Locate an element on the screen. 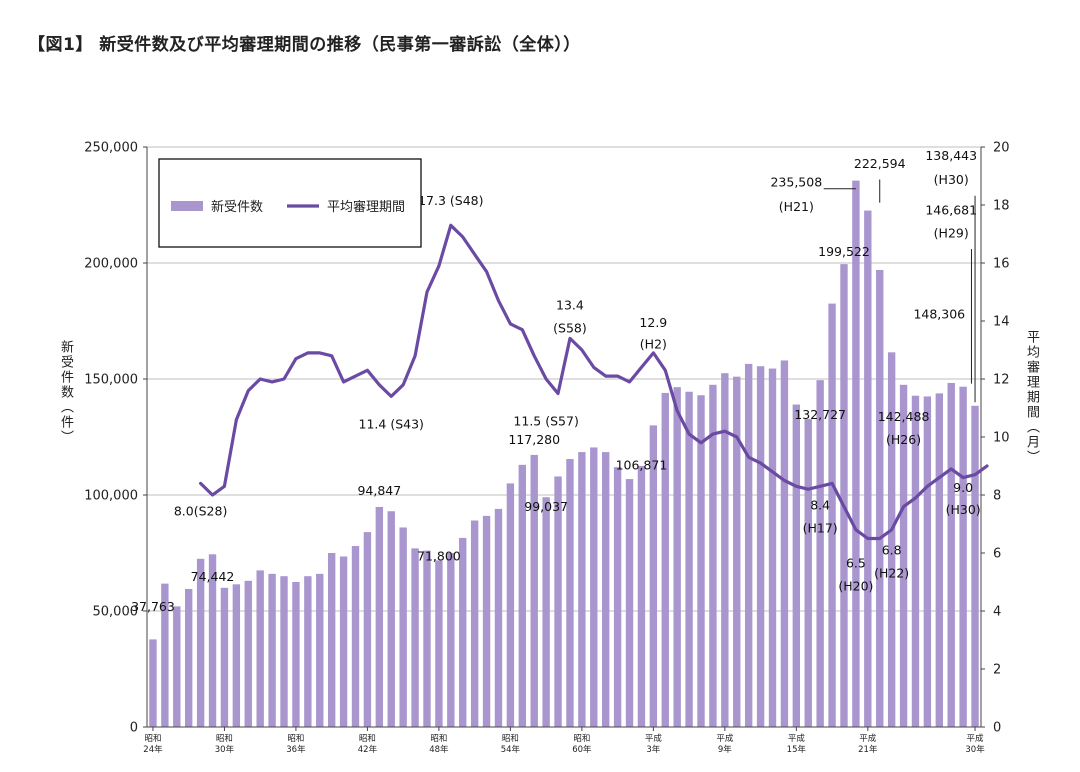 The height and width of the screenshot is (772, 1080). x-tick-label-line2: 21年 is located at coordinates (868, 749).